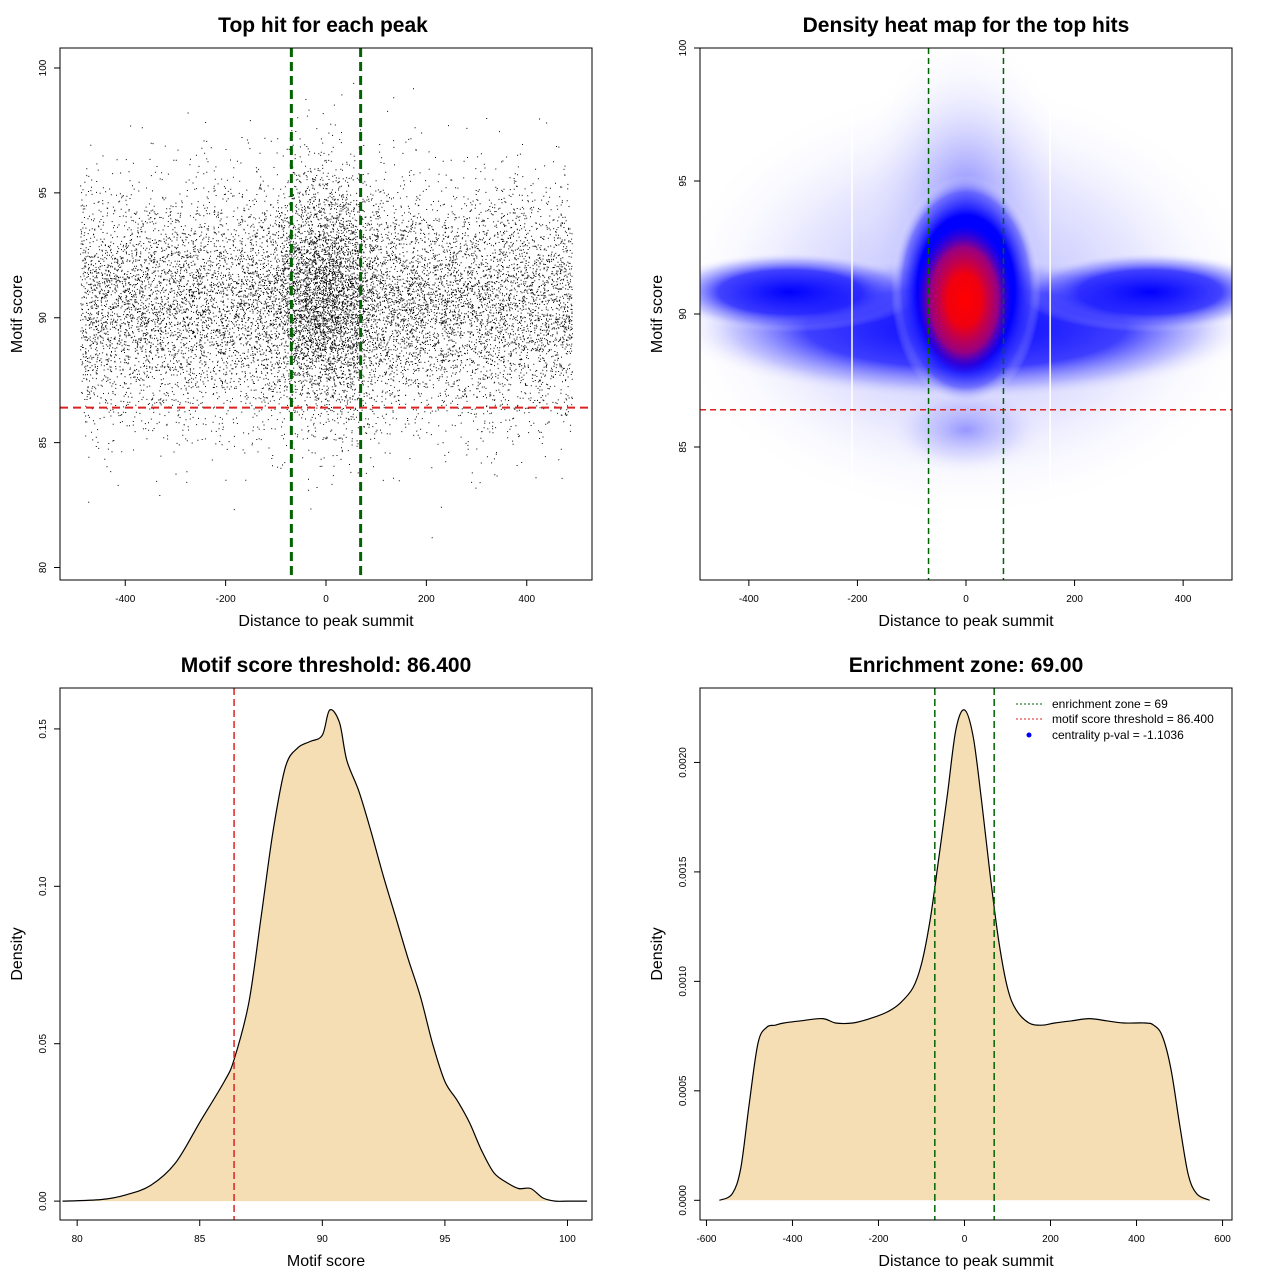 The width and height of the screenshot is (1280, 1280). I want to click on distance-density-xlabel: Distance to peak summit, so click(966, 1261).